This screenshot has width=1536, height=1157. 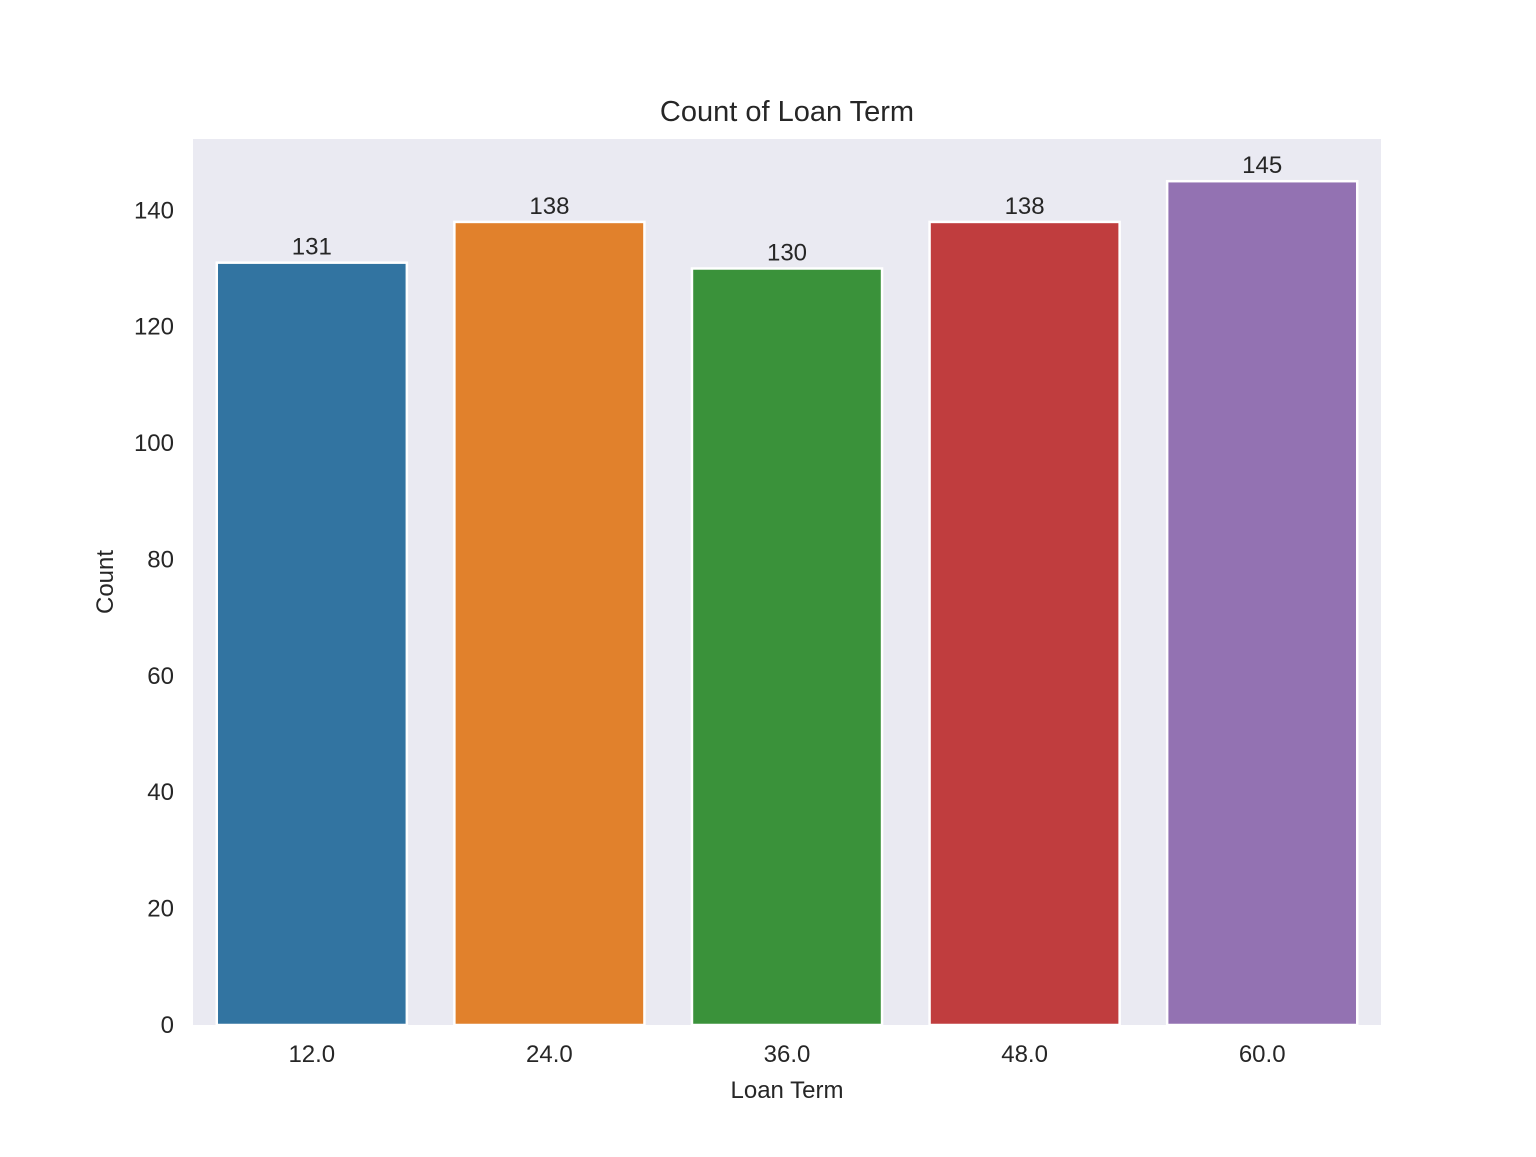 What do you see at coordinates (154, 210) in the screenshot?
I see `y-tick-label: 140` at bounding box center [154, 210].